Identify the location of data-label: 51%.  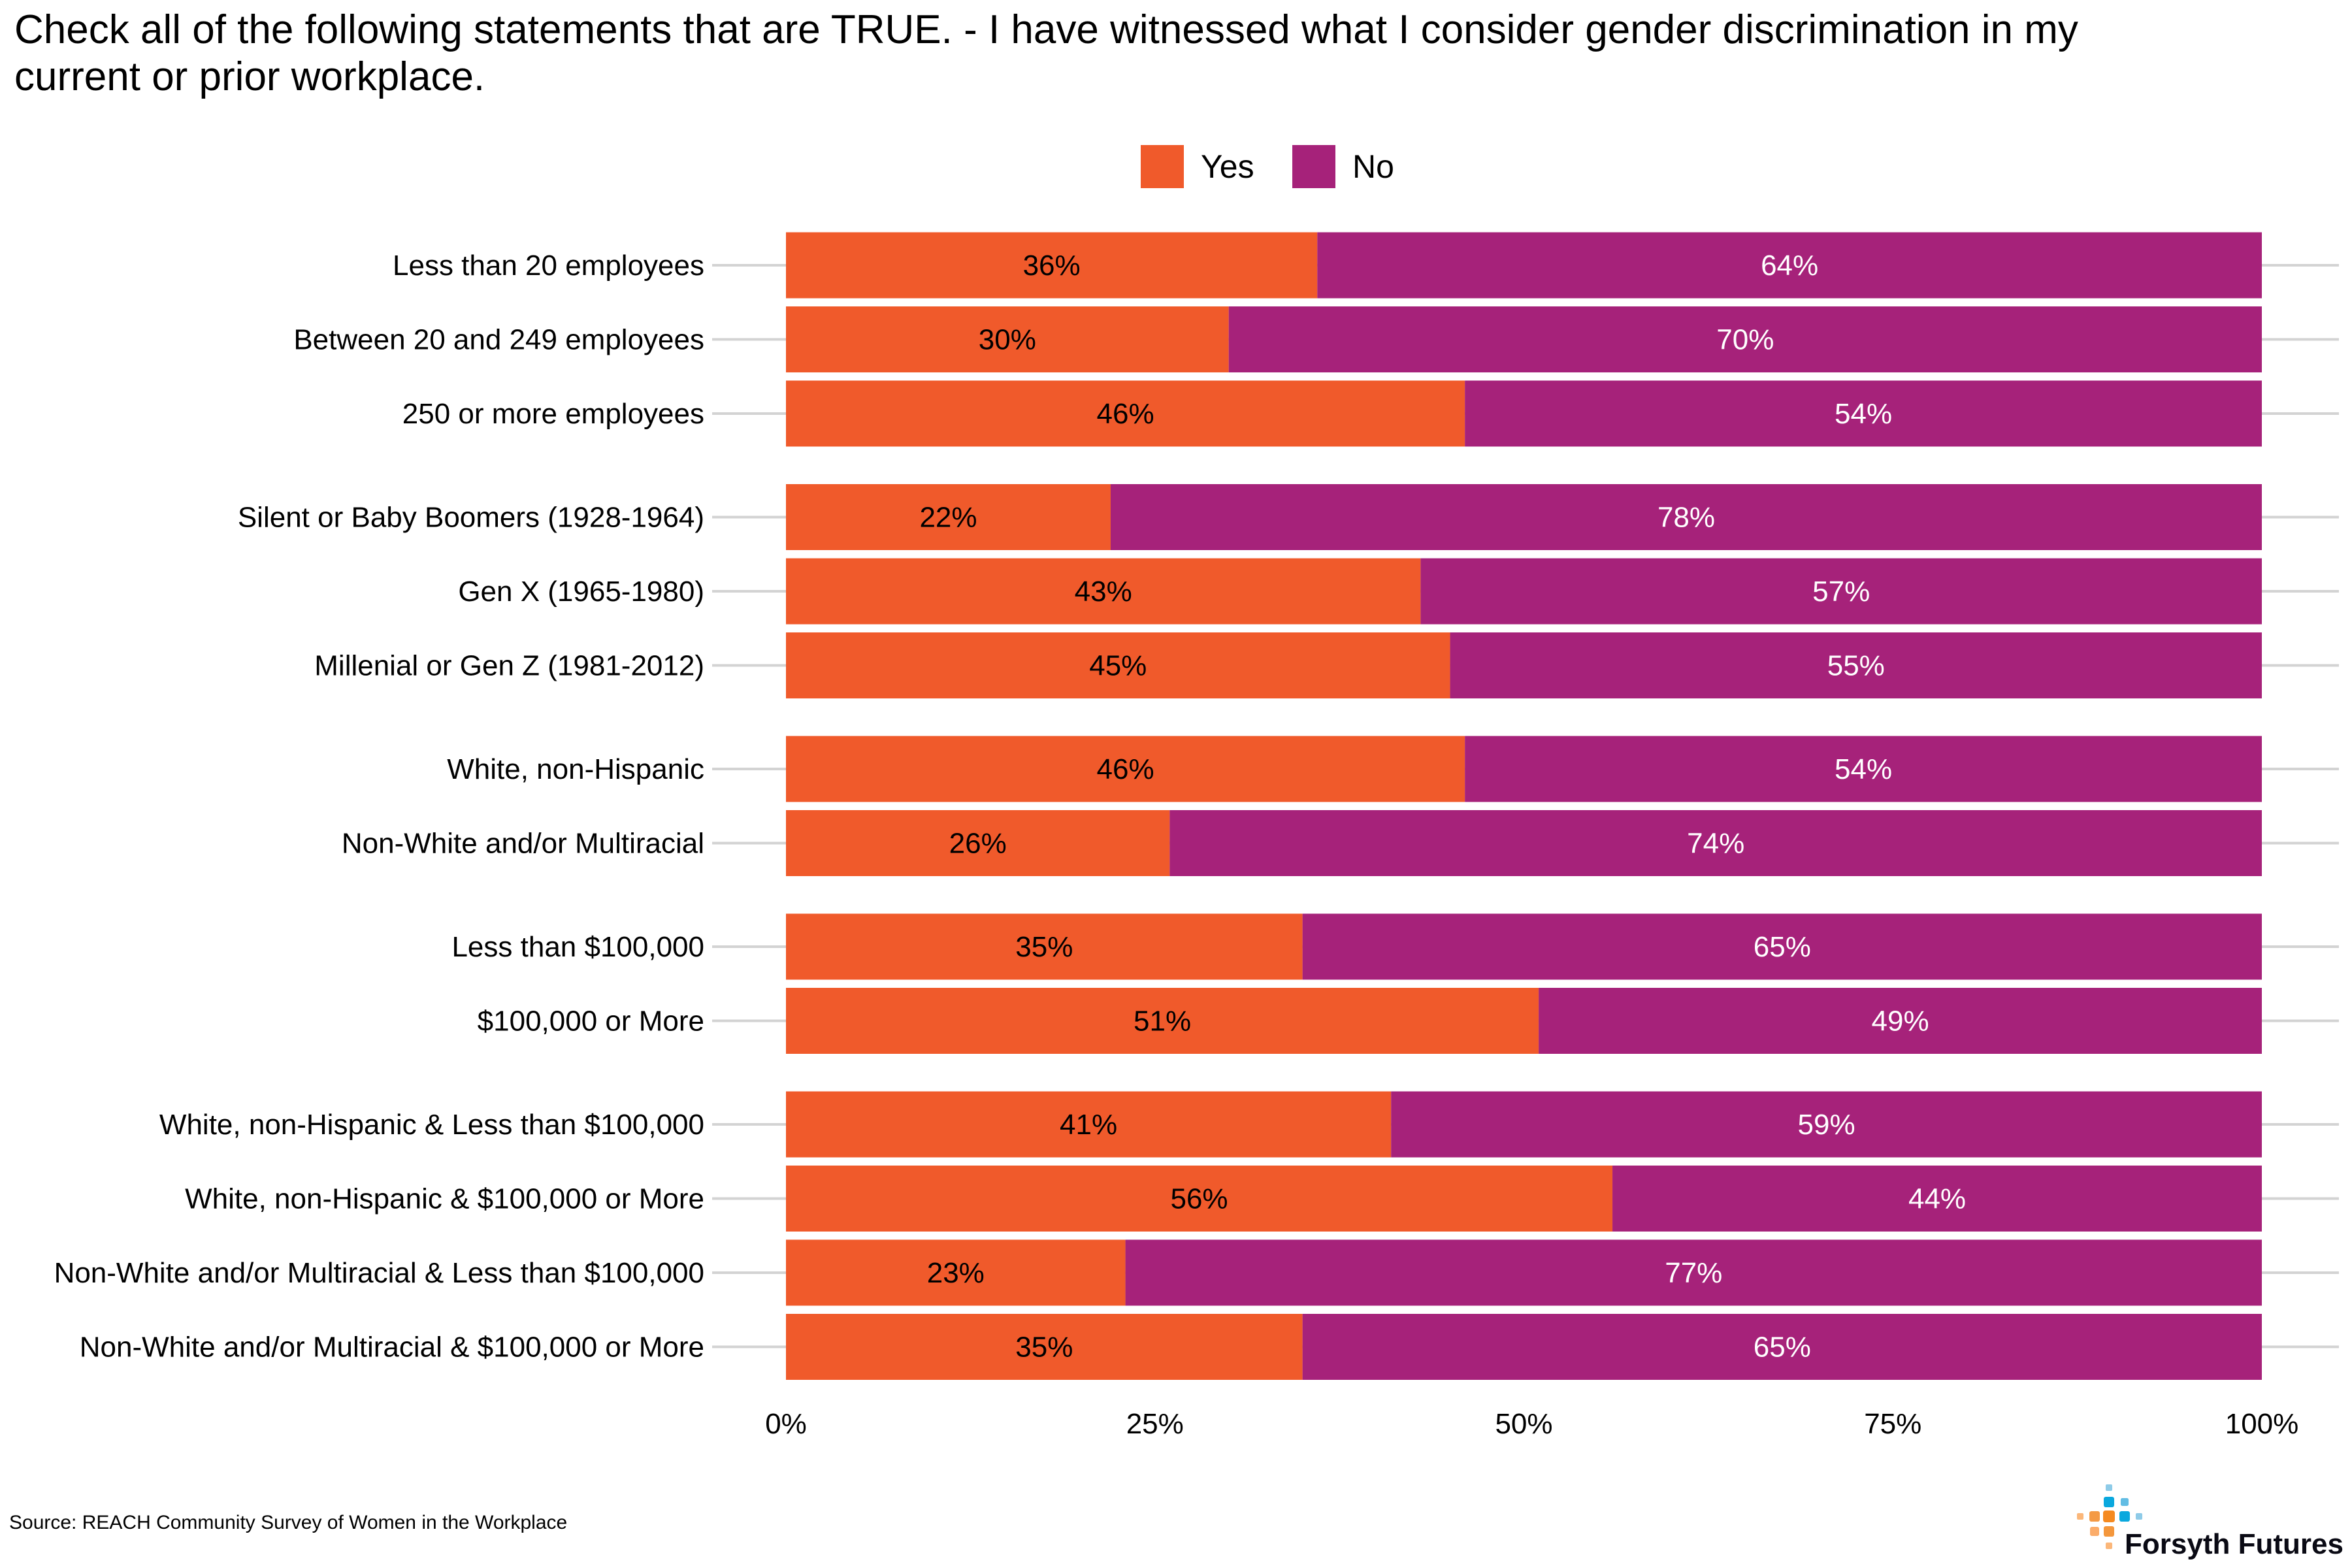
(1162, 1021).